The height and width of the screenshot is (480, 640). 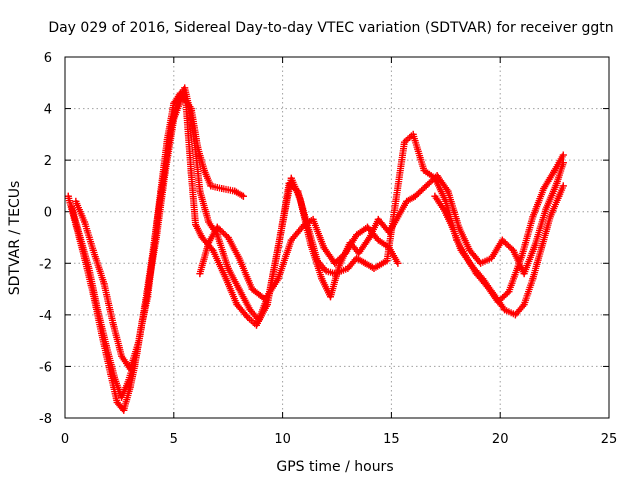 What do you see at coordinates (48, 161) in the screenshot?
I see `y-tick-label: 2` at bounding box center [48, 161].